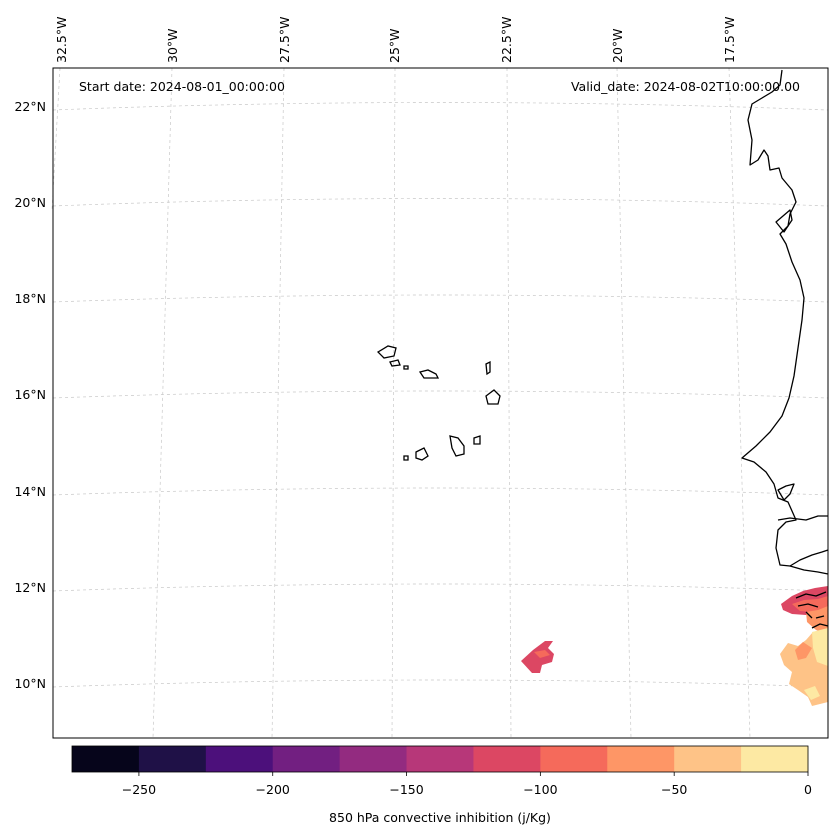  I want to click on lat-label: 10°N, so click(30, 683).